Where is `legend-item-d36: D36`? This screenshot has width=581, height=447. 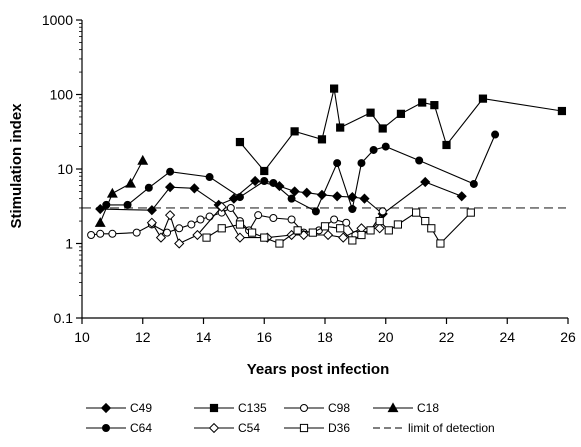 legend-item-d36: D36 is located at coordinates (317, 428).